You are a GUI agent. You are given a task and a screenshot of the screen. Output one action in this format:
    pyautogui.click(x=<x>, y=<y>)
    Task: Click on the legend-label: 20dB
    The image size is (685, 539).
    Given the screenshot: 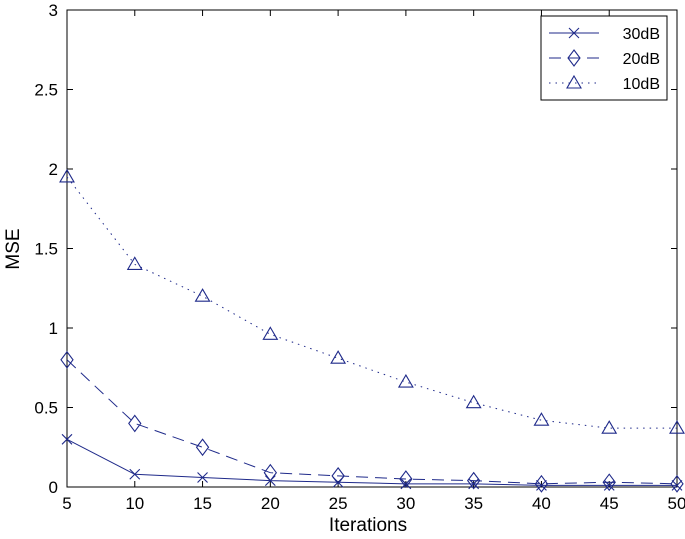 What is the action you would take?
    pyautogui.click(x=641, y=59)
    